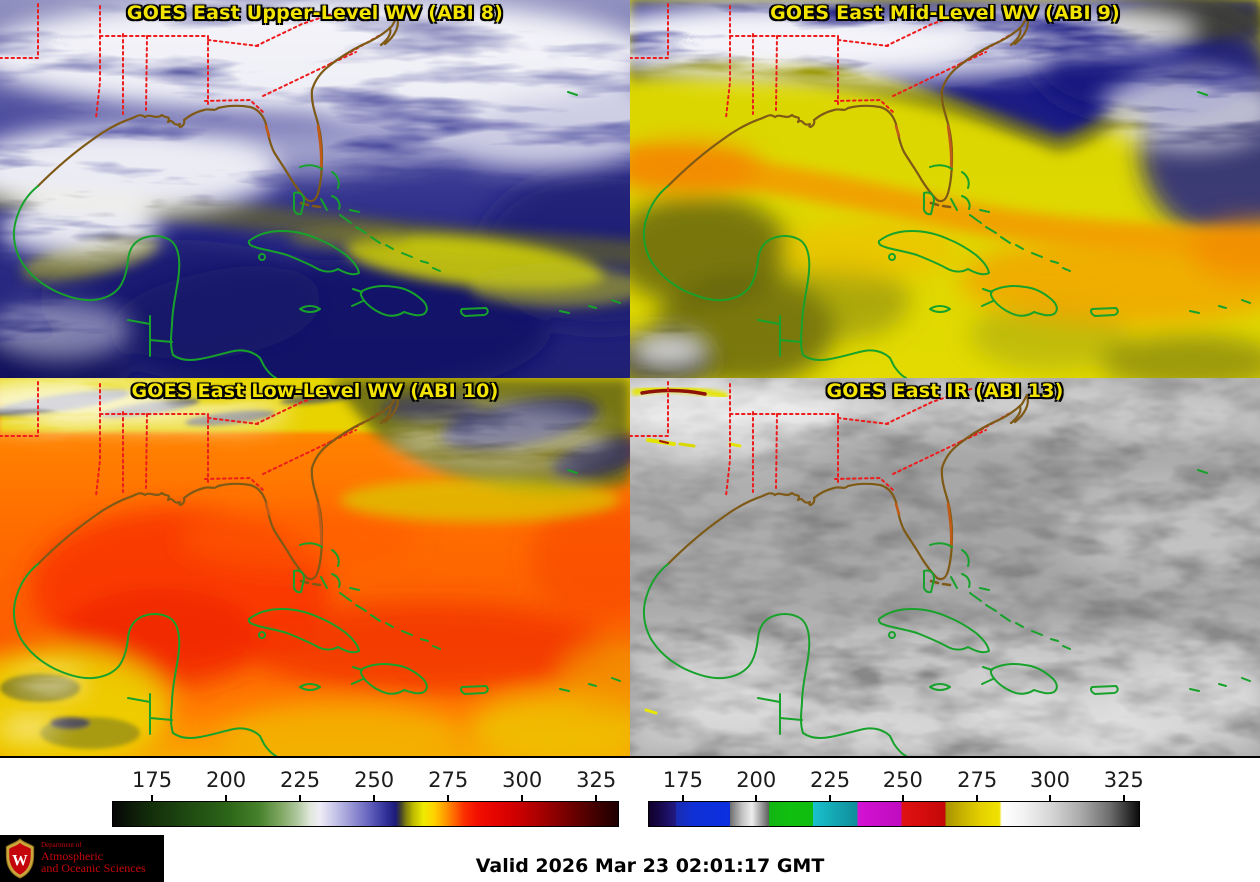 This screenshot has height=882, width=1260. What do you see at coordinates (977, 780) in the screenshot?
I see `ir-tick-label: 275` at bounding box center [977, 780].